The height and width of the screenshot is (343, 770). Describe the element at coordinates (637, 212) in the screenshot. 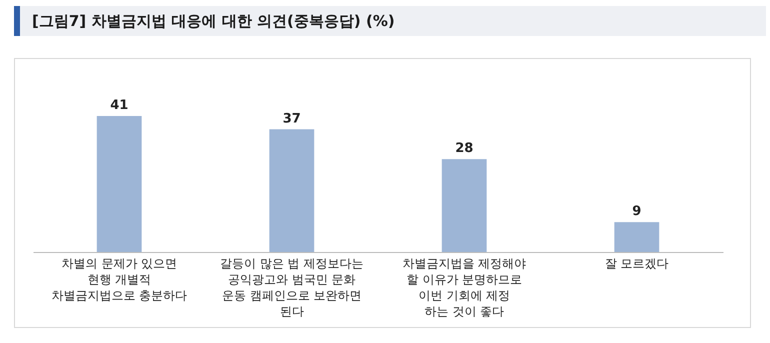

I see `data-label: 9` at that location.